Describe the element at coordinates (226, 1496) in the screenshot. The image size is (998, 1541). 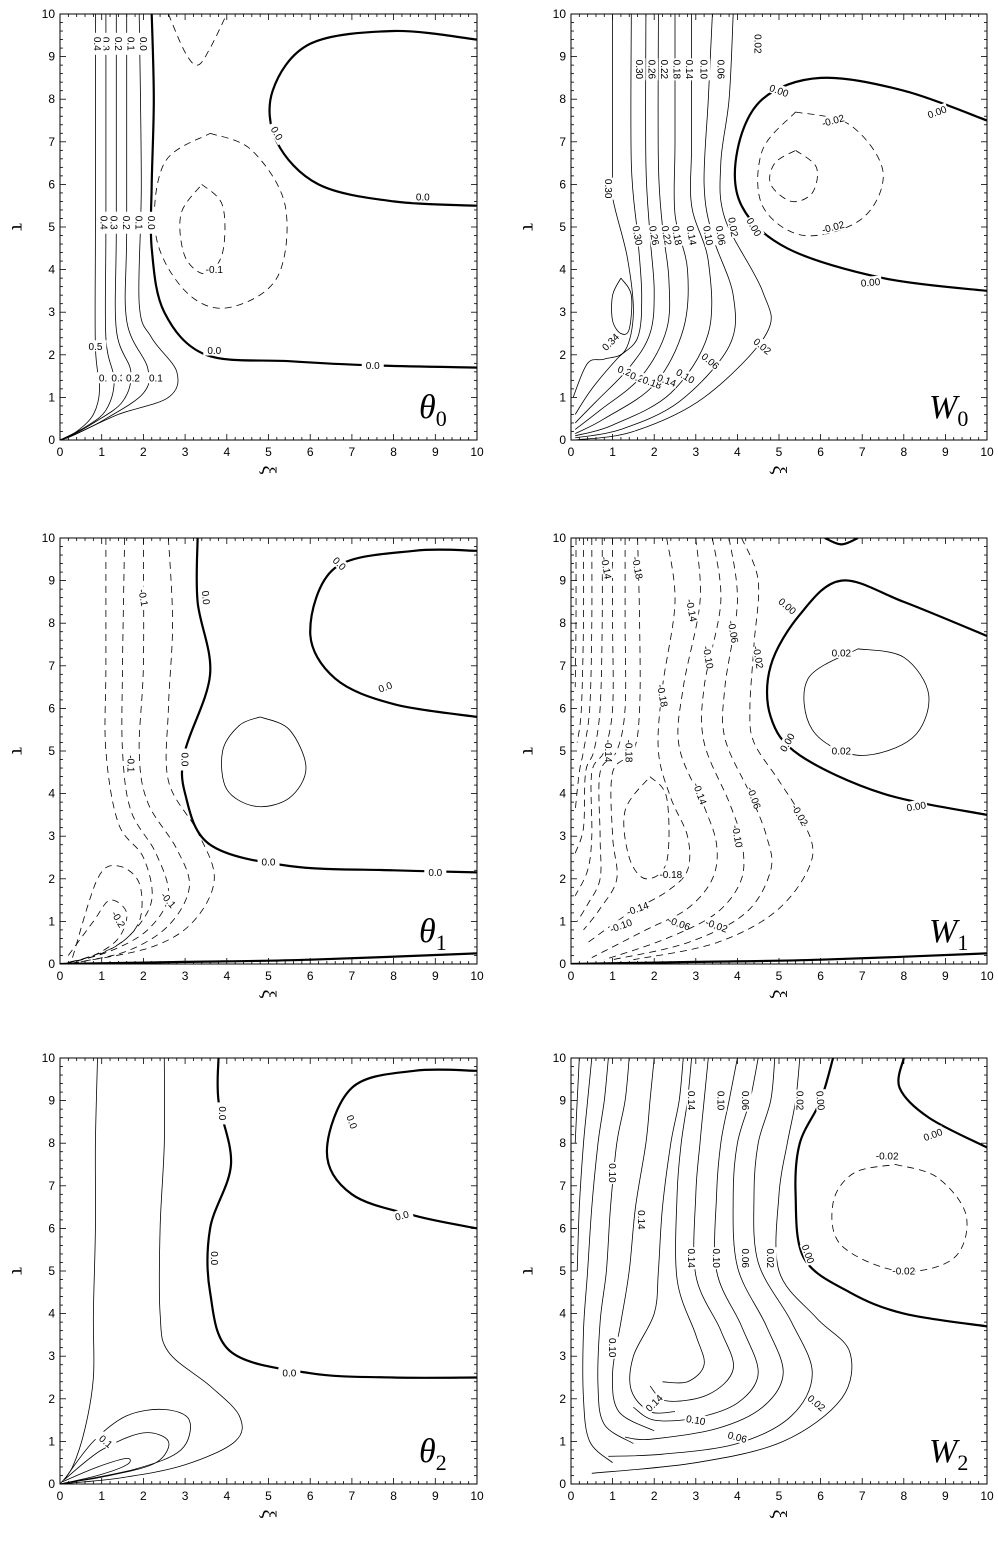
I see `x-tick-label: 4` at that location.